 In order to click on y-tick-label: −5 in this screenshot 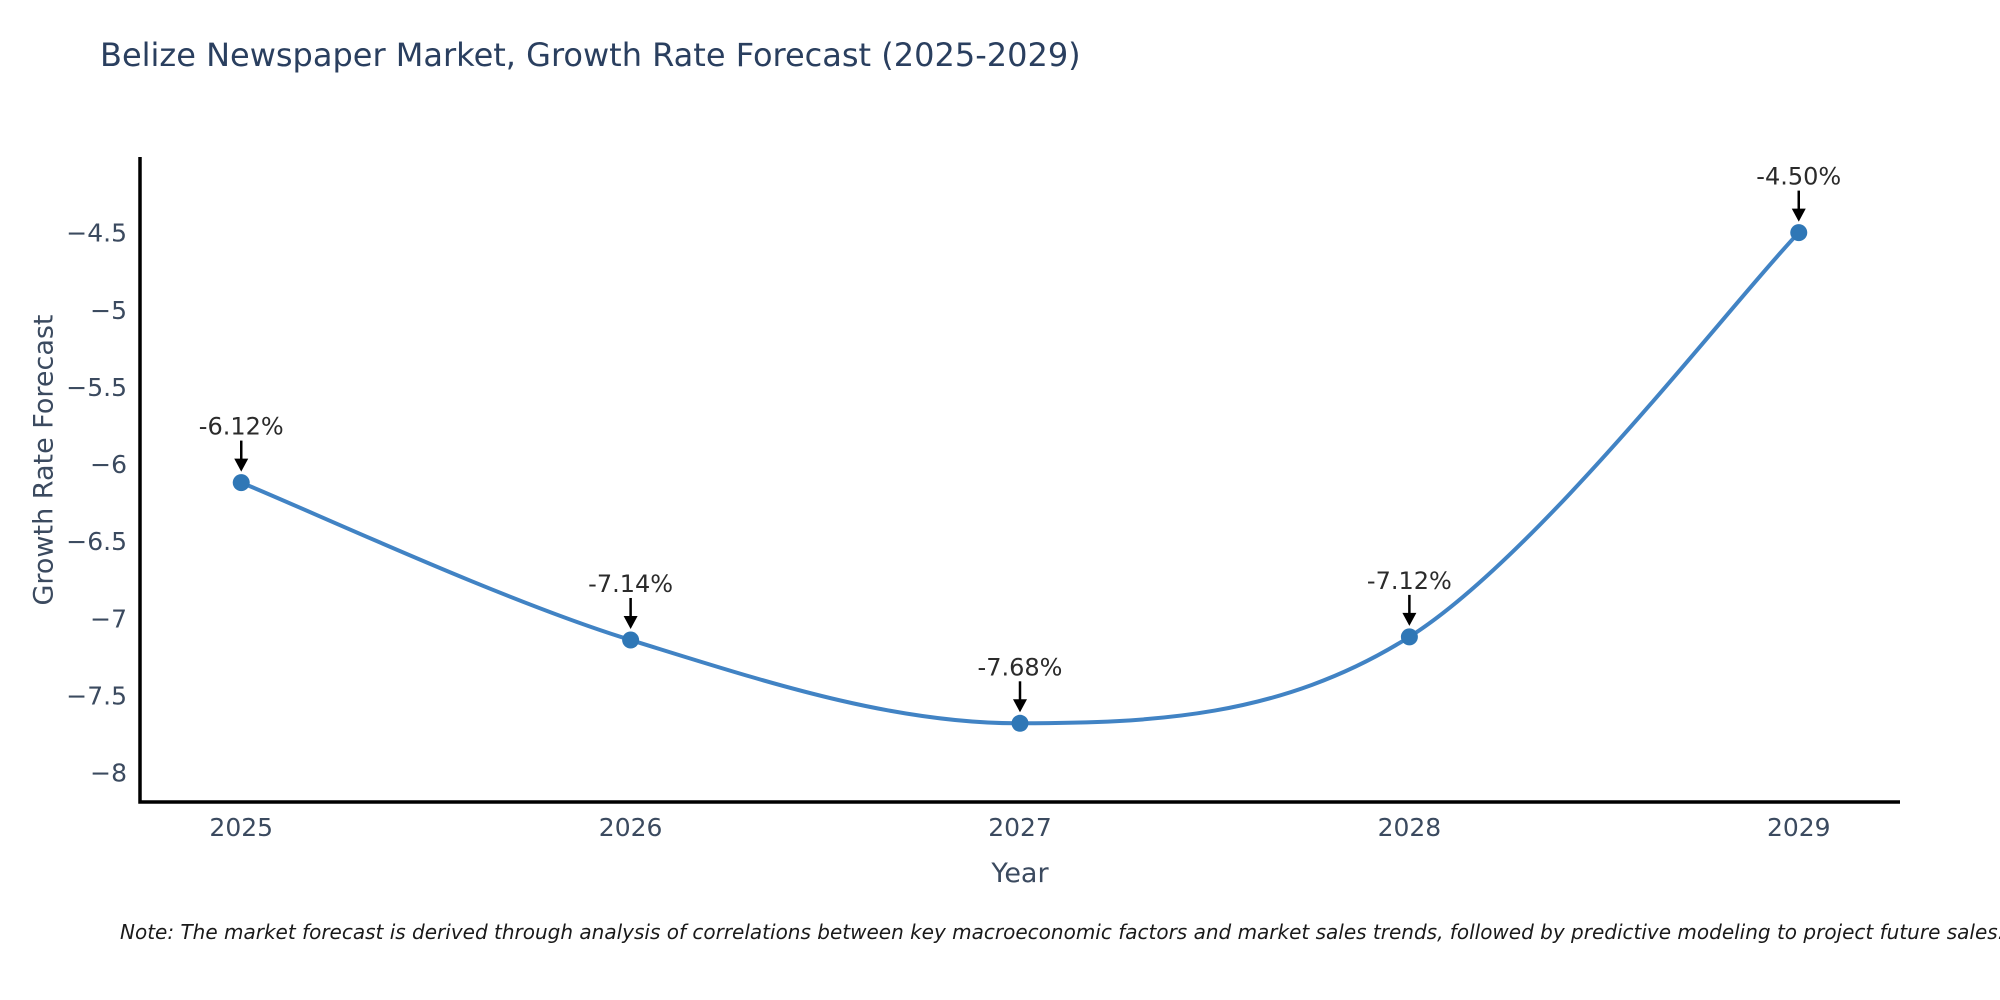, I will do `click(108, 310)`.